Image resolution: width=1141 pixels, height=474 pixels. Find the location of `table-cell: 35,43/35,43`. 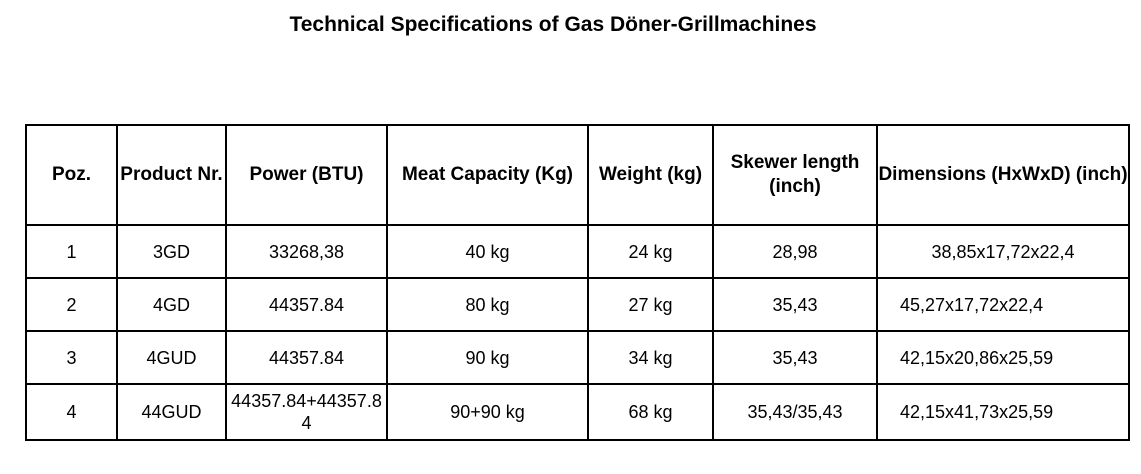

table-cell: 35,43/35,43 is located at coordinates (795, 412).